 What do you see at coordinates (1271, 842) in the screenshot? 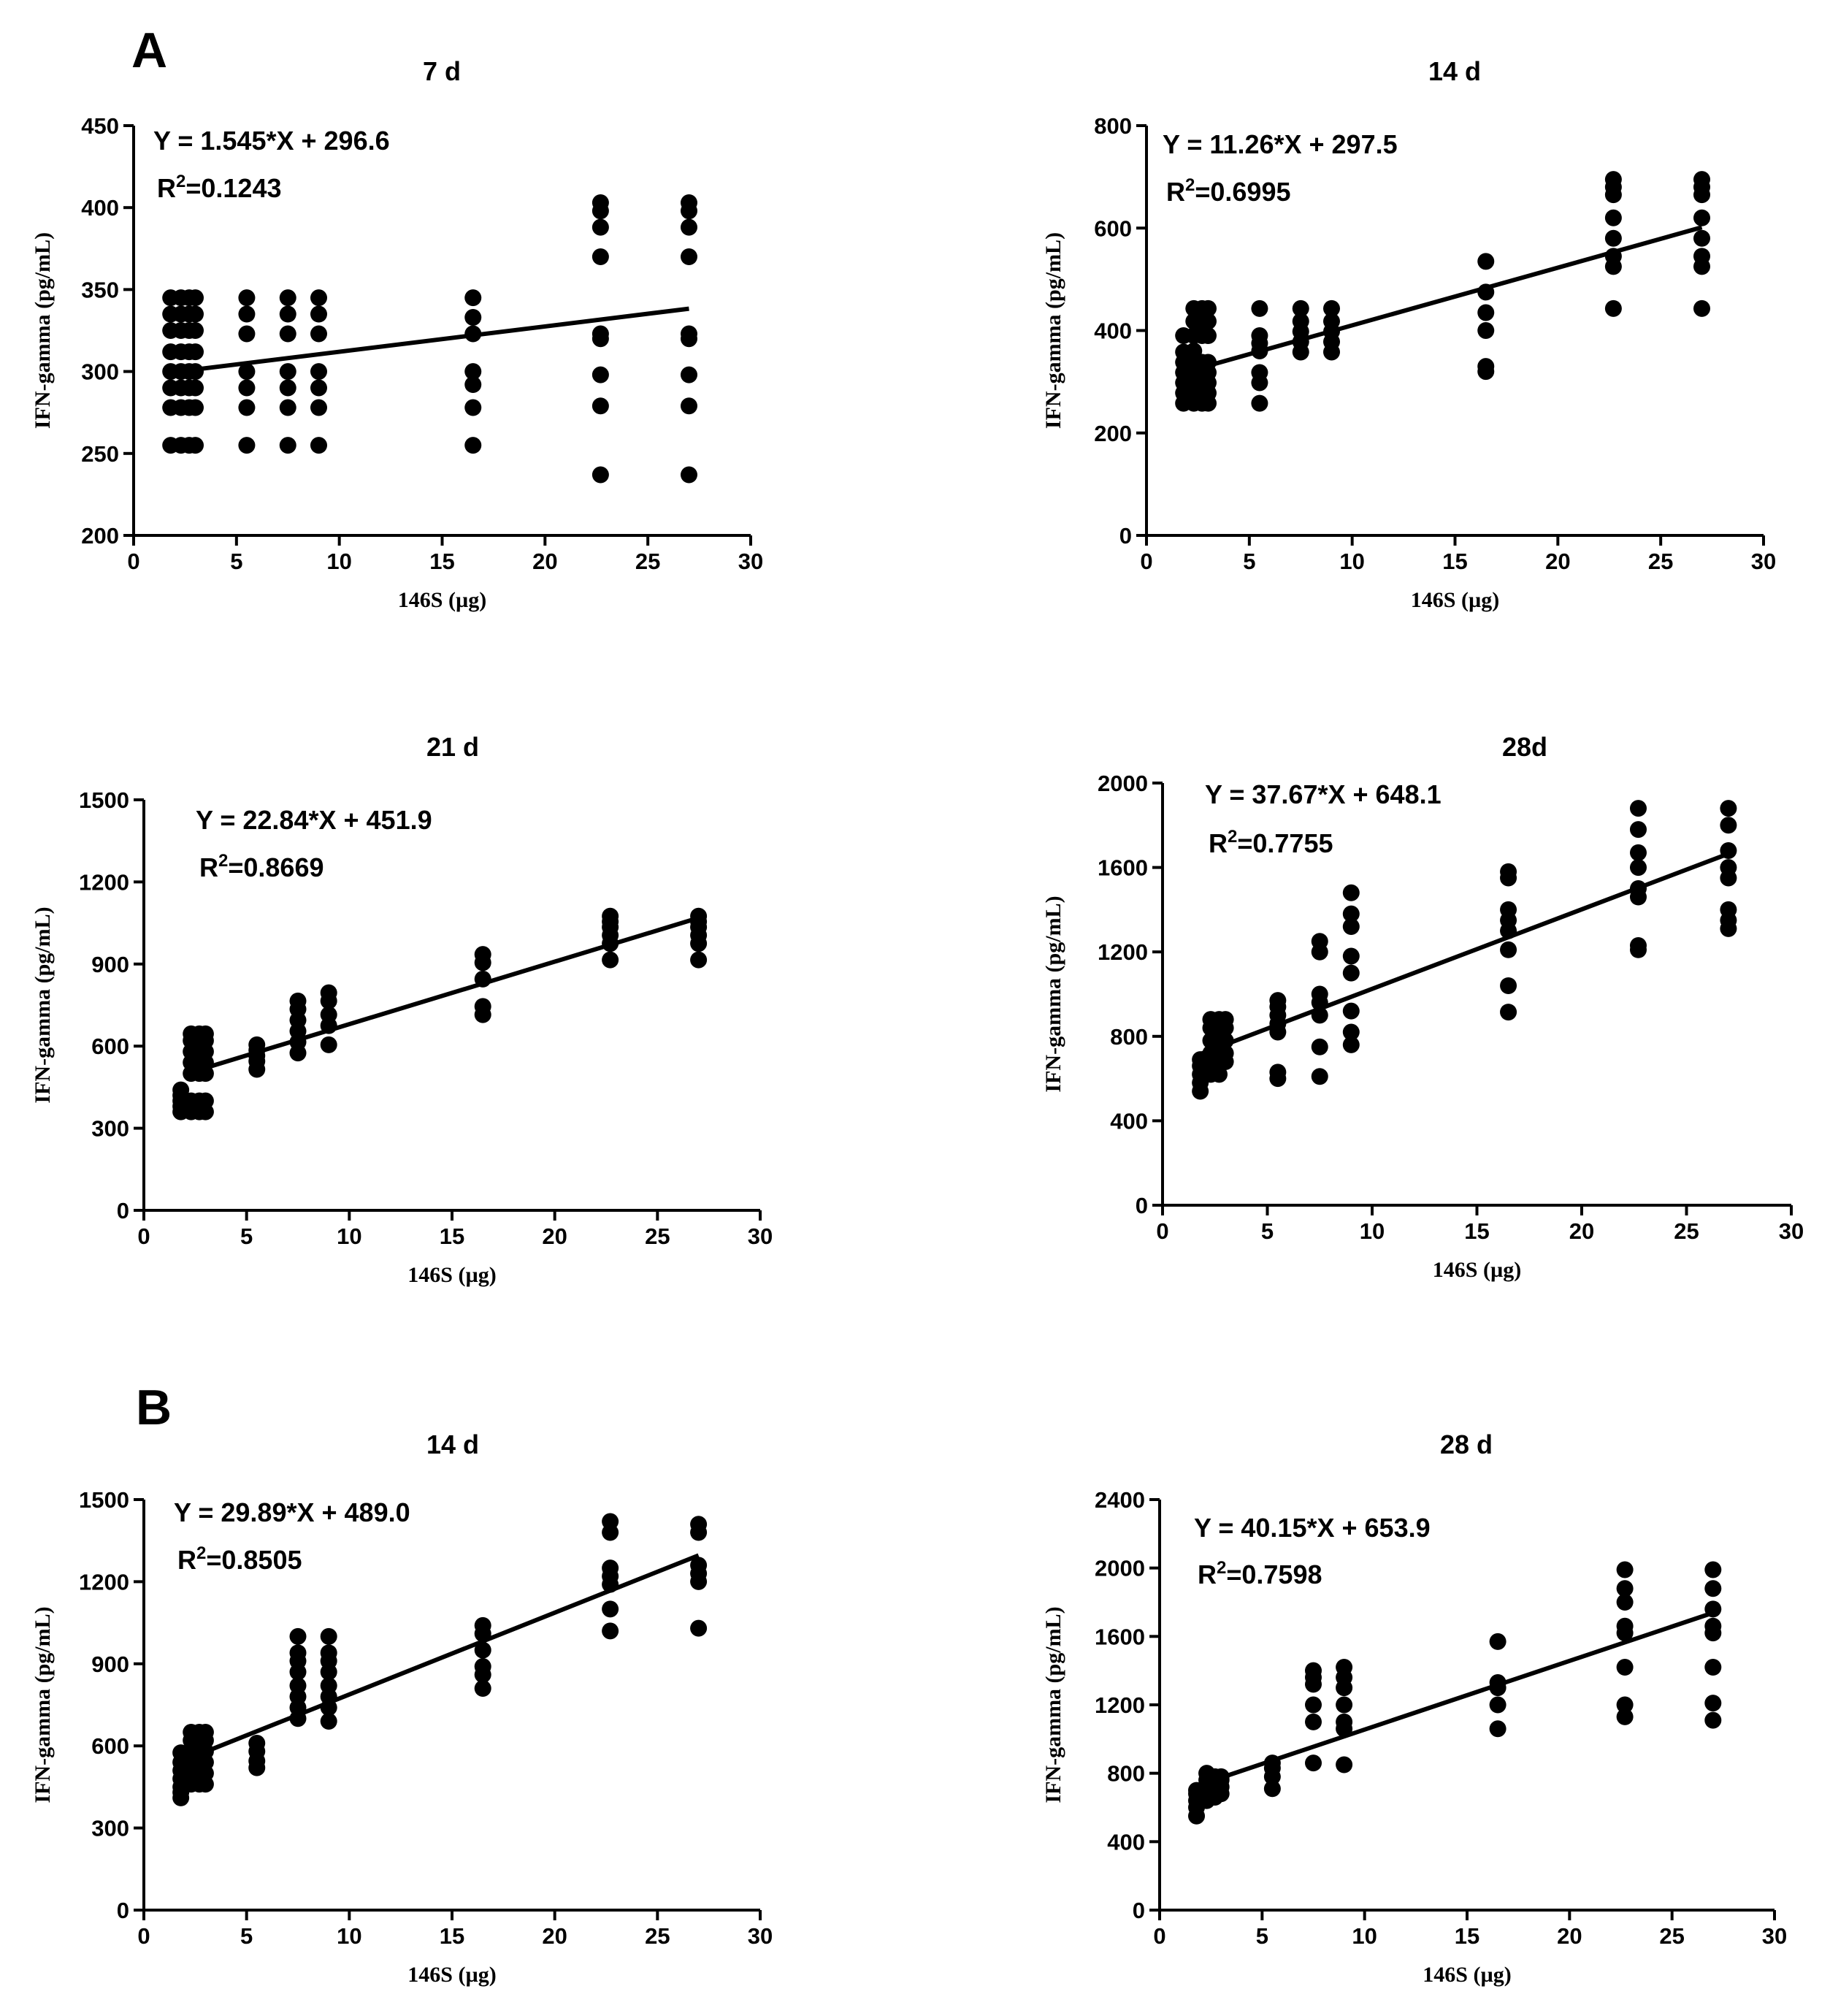
I see `r-squared-label: R2=0.7755` at bounding box center [1271, 842].